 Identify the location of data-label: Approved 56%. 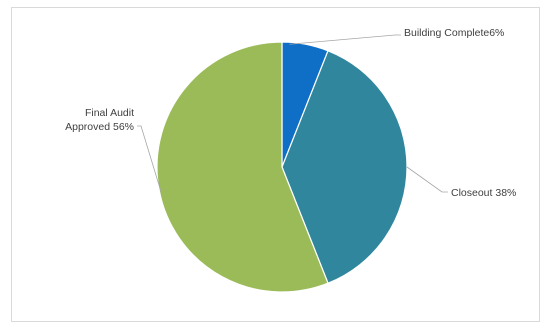
(99, 127).